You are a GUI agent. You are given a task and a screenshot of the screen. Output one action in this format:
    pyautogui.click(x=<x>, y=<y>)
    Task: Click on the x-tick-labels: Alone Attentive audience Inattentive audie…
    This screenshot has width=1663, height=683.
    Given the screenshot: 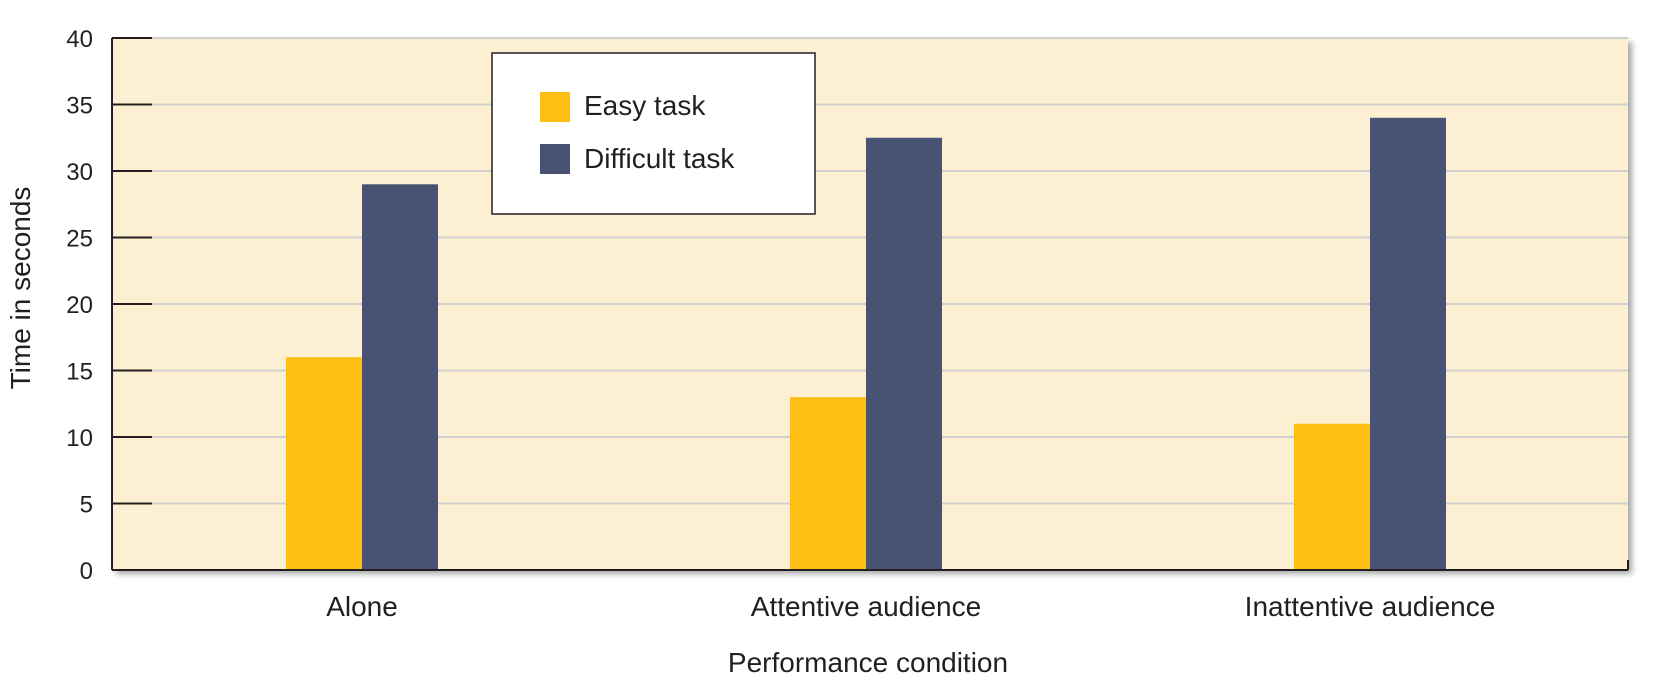 What is the action you would take?
    pyautogui.click(x=910, y=606)
    